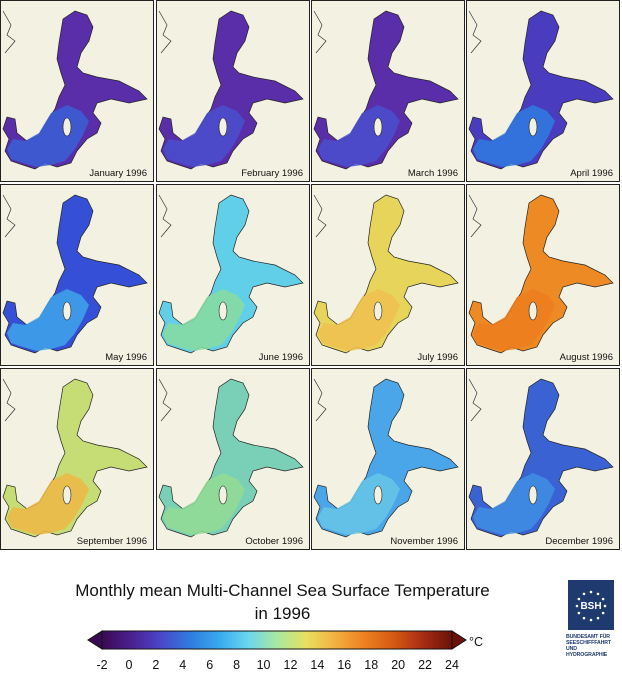 The width and height of the screenshot is (622, 686). What do you see at coordinates (398, 665) in the screenshot?
I see `colorbar-tick-label: 20` at bounding box center [398, 665].